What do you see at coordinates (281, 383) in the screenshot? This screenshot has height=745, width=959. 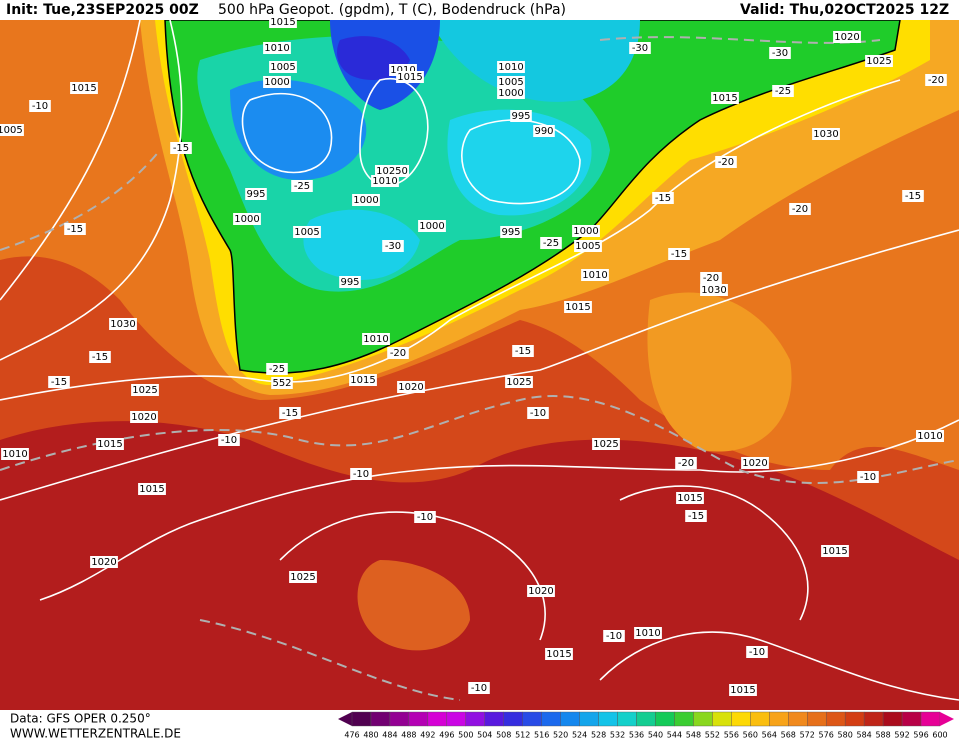 I see `contour-label: 552` at bounding box center [281, 383].